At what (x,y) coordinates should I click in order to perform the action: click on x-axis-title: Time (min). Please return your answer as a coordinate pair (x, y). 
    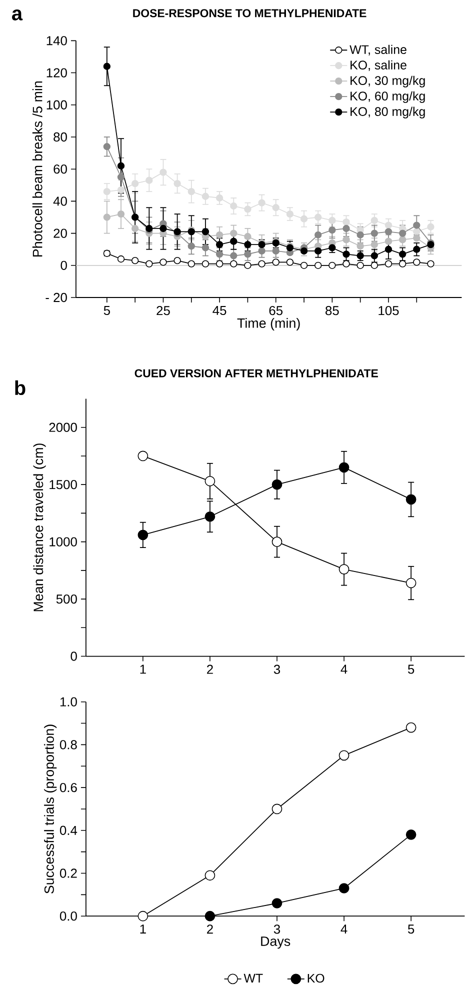
    Looking at the image, I should click on (268, 324).